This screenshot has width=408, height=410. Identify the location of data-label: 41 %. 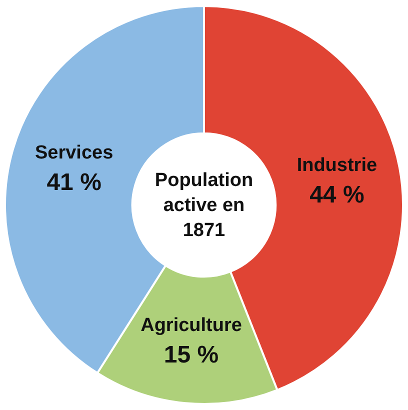
(74, 182).